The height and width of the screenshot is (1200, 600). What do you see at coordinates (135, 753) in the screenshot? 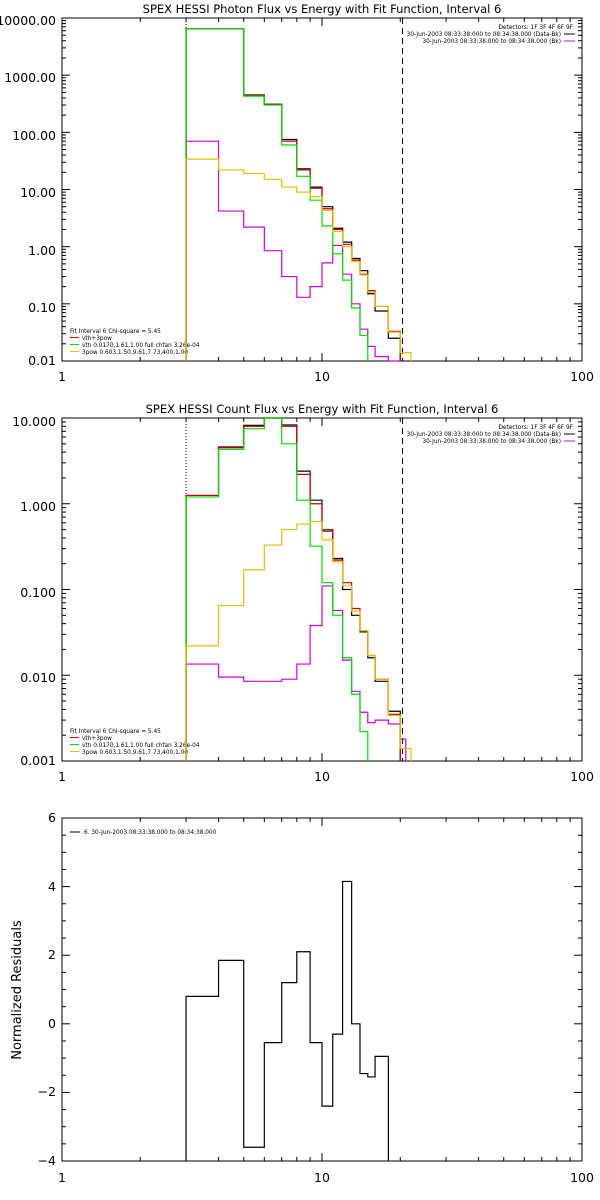
I see `count-flux-fit-3pow-label: 3pow 0.603,1.50,9.61,7.73,400,1.00` at bounding box center [135, 753].